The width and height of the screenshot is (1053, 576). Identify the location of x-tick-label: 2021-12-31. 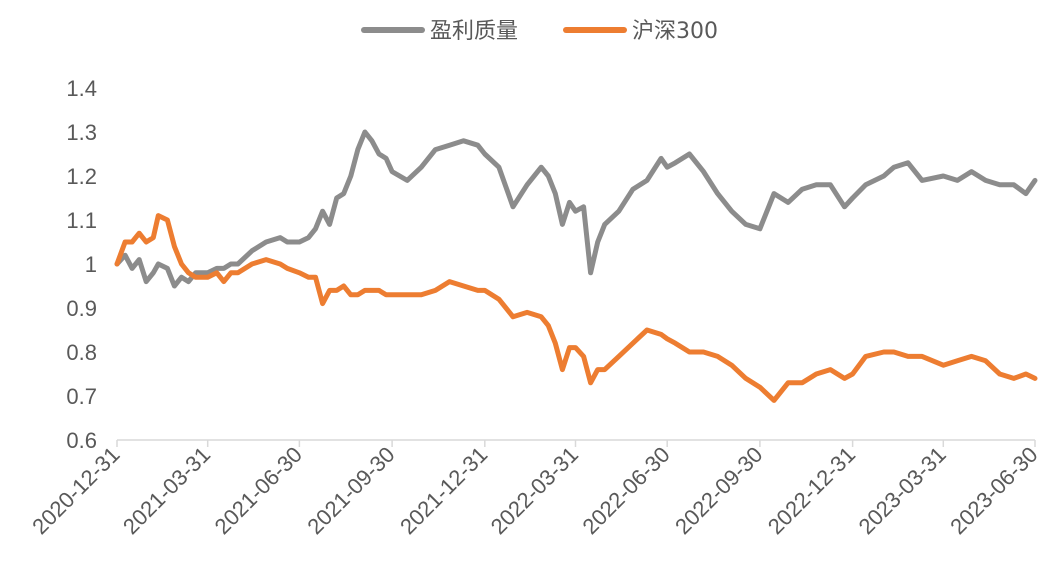
(443, 490).